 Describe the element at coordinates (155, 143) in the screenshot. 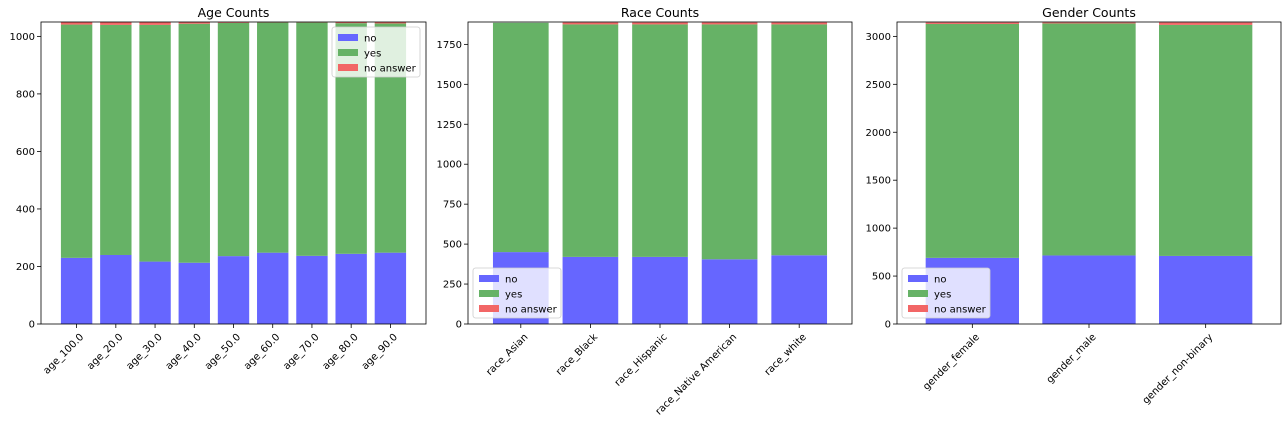

I see `bar-yes-age_30.0` at that location.